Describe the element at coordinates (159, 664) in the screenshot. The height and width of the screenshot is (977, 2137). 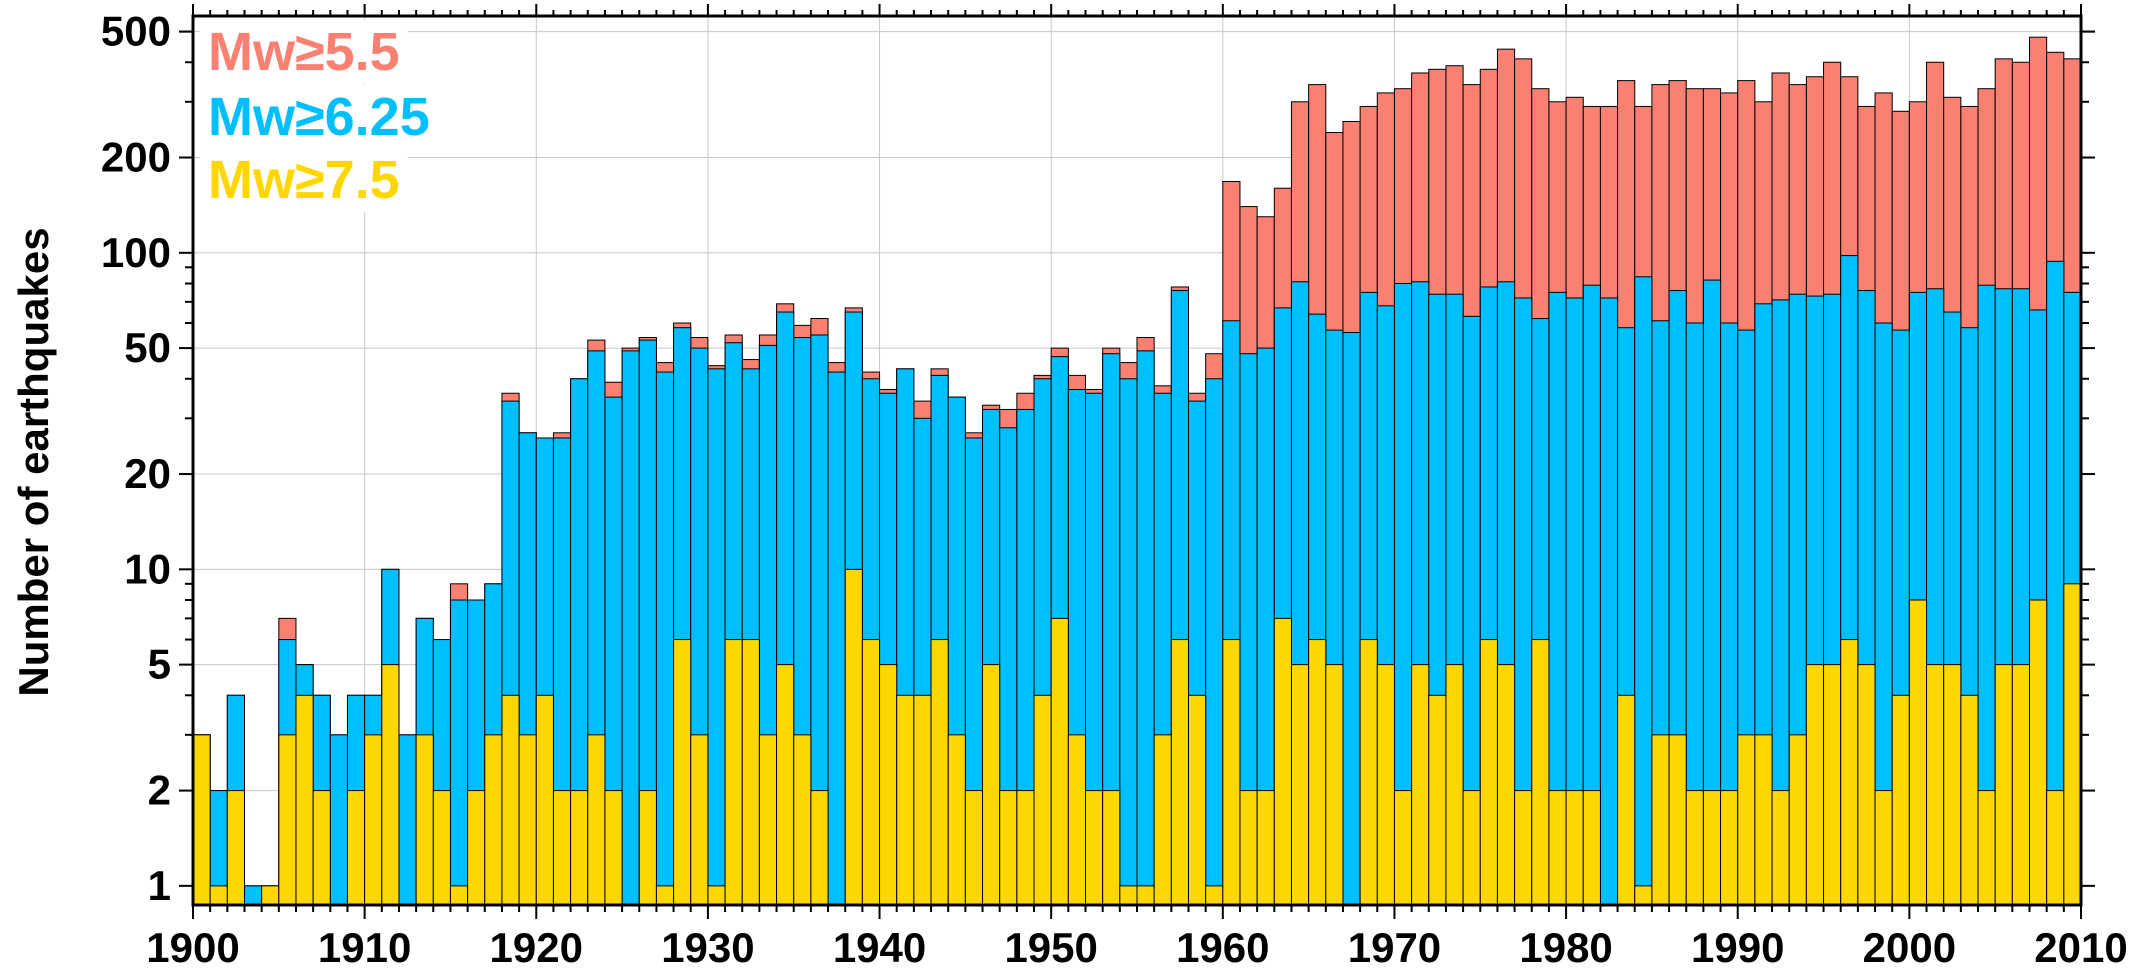
I see `y-tick-label: 5` at that location.